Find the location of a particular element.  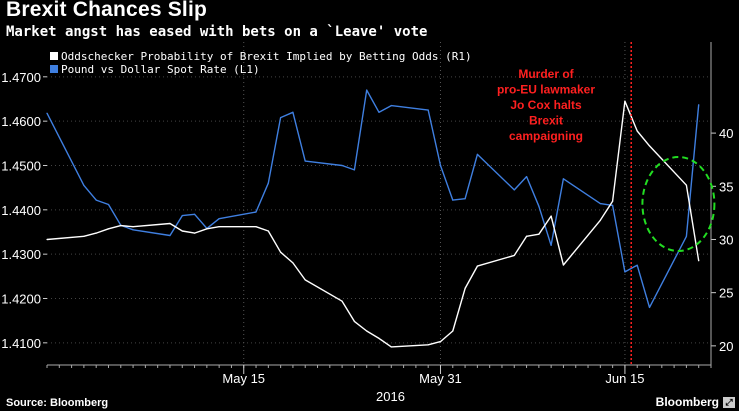

left-tick-label: 1.4100 is located at coordinates (21, 343).